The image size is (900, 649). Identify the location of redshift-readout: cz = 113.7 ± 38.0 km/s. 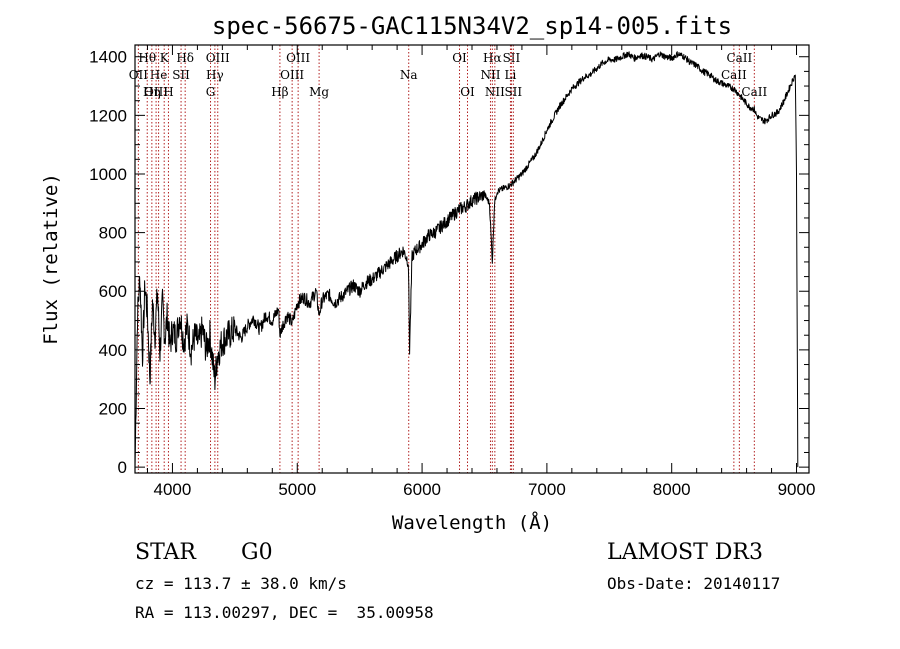
(241, 583).